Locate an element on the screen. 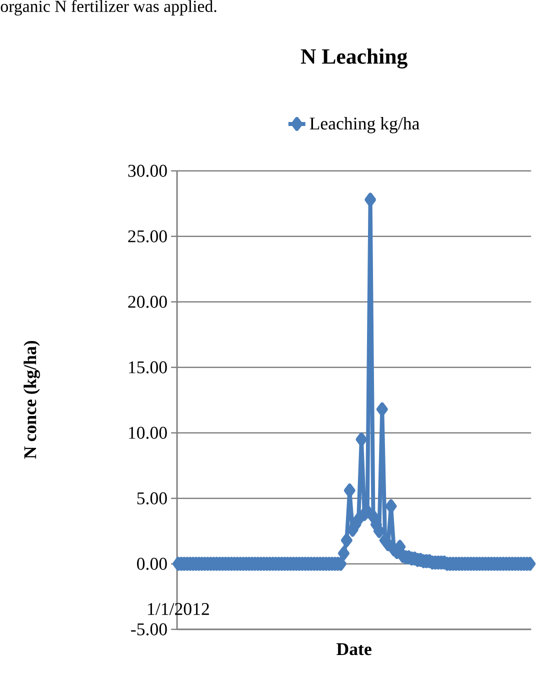 The height and width of the screenshot is (693, 555). y-tick-label: 10.00 is located at coordinates (148, 432).